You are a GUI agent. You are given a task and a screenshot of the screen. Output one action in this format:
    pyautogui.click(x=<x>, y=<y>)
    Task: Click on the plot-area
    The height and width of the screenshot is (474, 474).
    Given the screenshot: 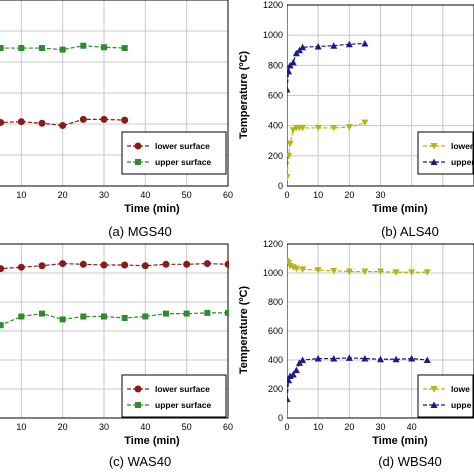 What is the action you would take?
    pyautogui.click(x=380, y=331)
    